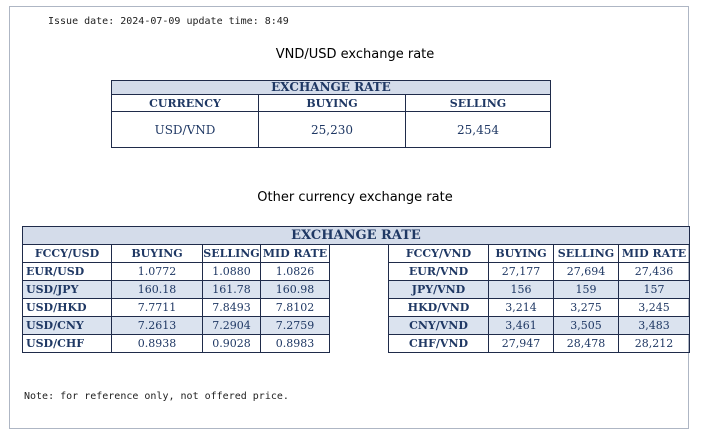 This screenshot has height=439, width=710. I want to click on rbuy-cell: 3,461, so click(521, 325).